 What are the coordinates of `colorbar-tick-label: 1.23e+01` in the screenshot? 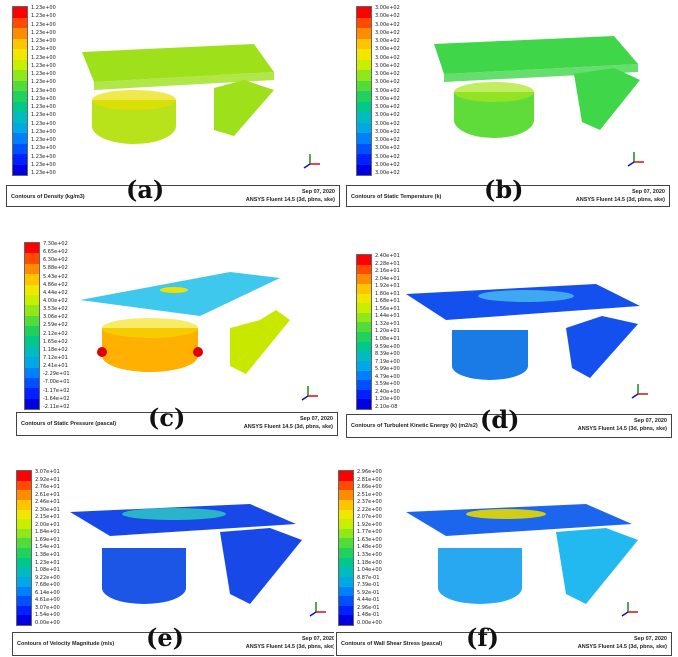 It's located at (47, 562).